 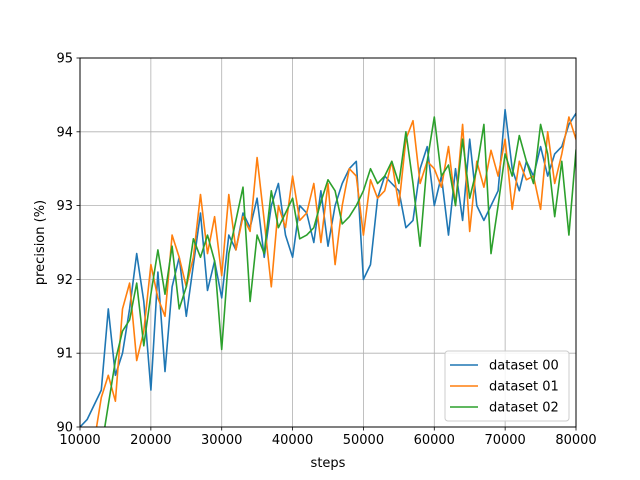 I want to click on x-tick-label: 30000, so click(x=221, y=440).